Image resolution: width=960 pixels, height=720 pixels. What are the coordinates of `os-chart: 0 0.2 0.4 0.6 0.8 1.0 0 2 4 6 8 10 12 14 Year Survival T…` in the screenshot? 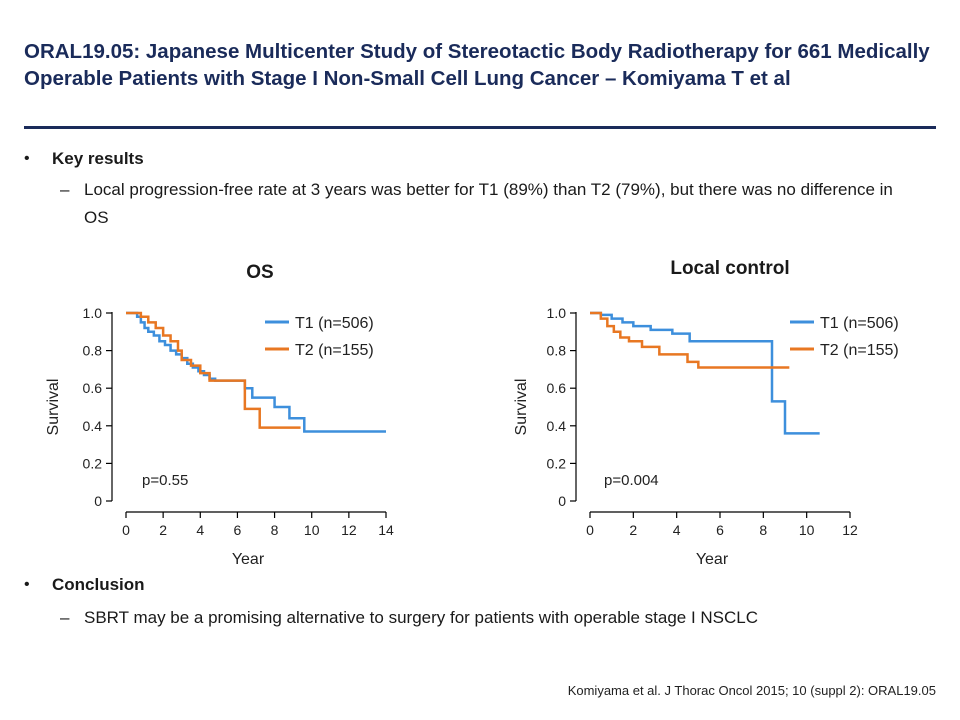 It's located at (219, 436).